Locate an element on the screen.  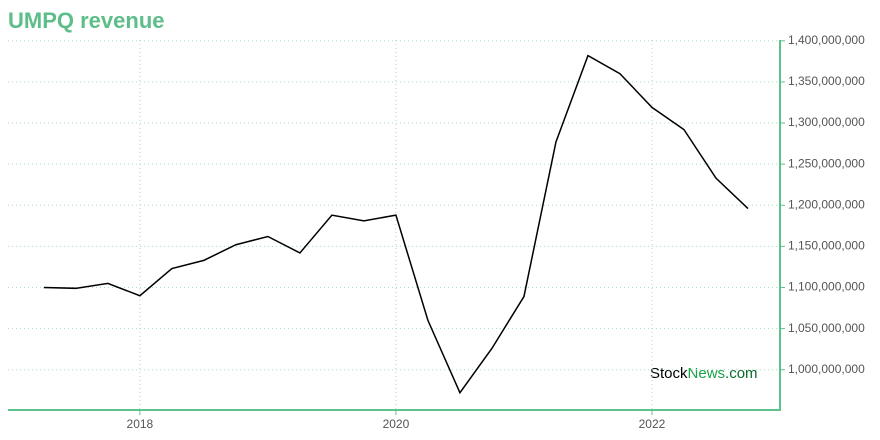
watermark: StockNews.com is located at coordinates (704, 373).